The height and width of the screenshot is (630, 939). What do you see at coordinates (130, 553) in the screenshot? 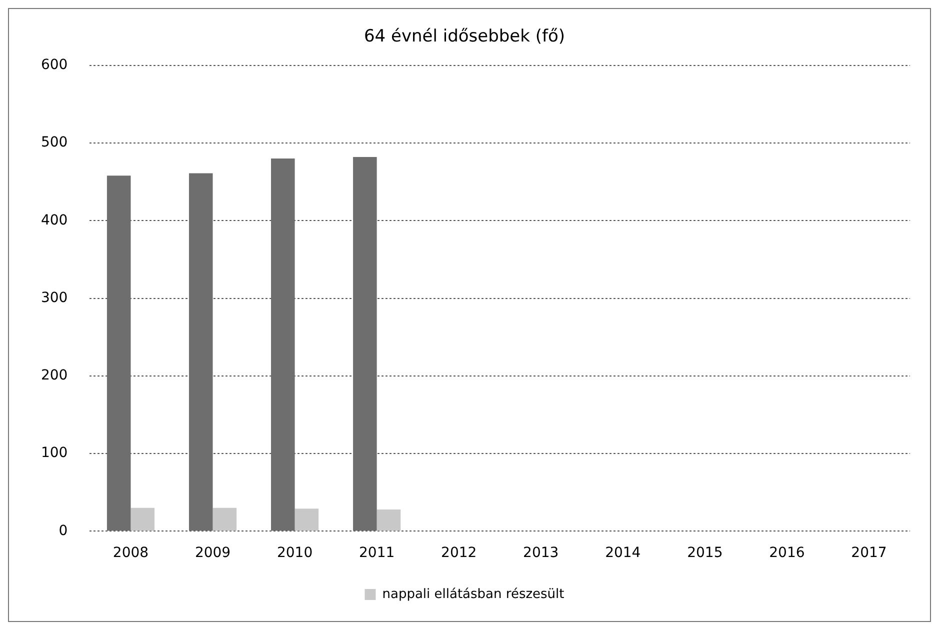
I see `x-tick-label: 2008` at bounding box center [130, 553].